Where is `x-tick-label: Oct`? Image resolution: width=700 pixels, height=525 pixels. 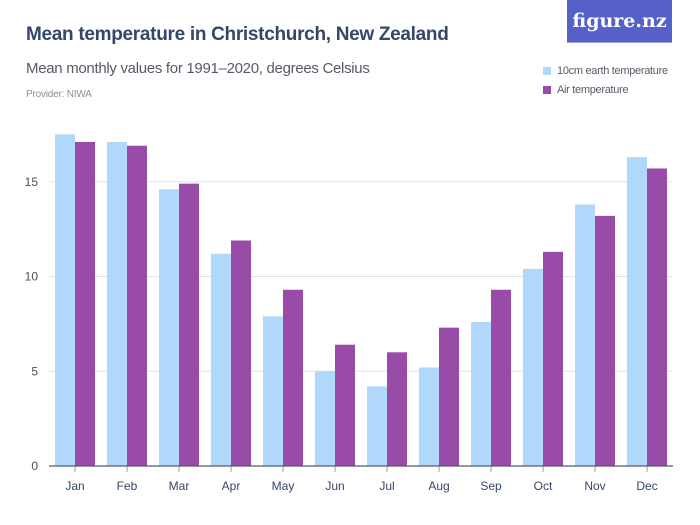
x-tick-label: Oct is located at coordinates (543, 486).